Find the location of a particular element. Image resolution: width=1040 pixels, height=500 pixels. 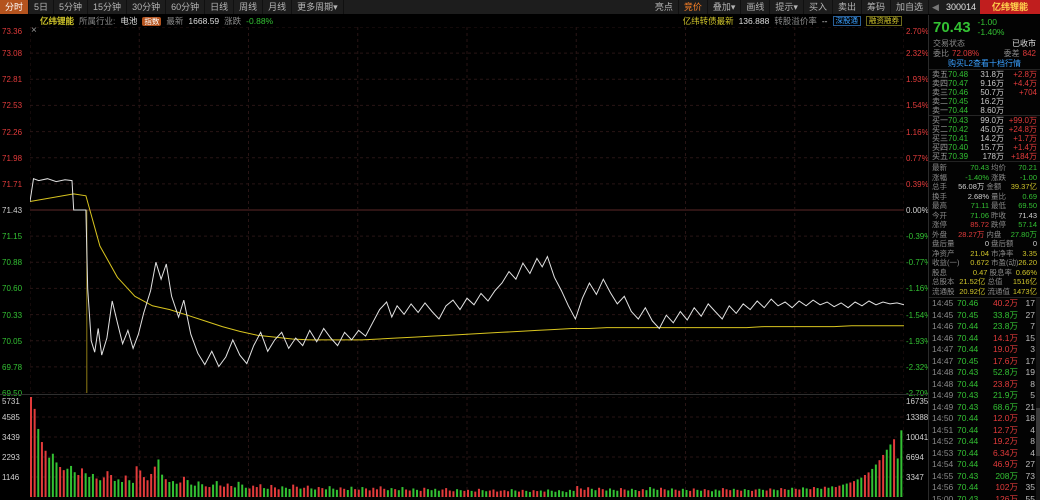

order-book-row: 买二 70.42 45.0万 +24.8万 is located at coordinates (984, 129).